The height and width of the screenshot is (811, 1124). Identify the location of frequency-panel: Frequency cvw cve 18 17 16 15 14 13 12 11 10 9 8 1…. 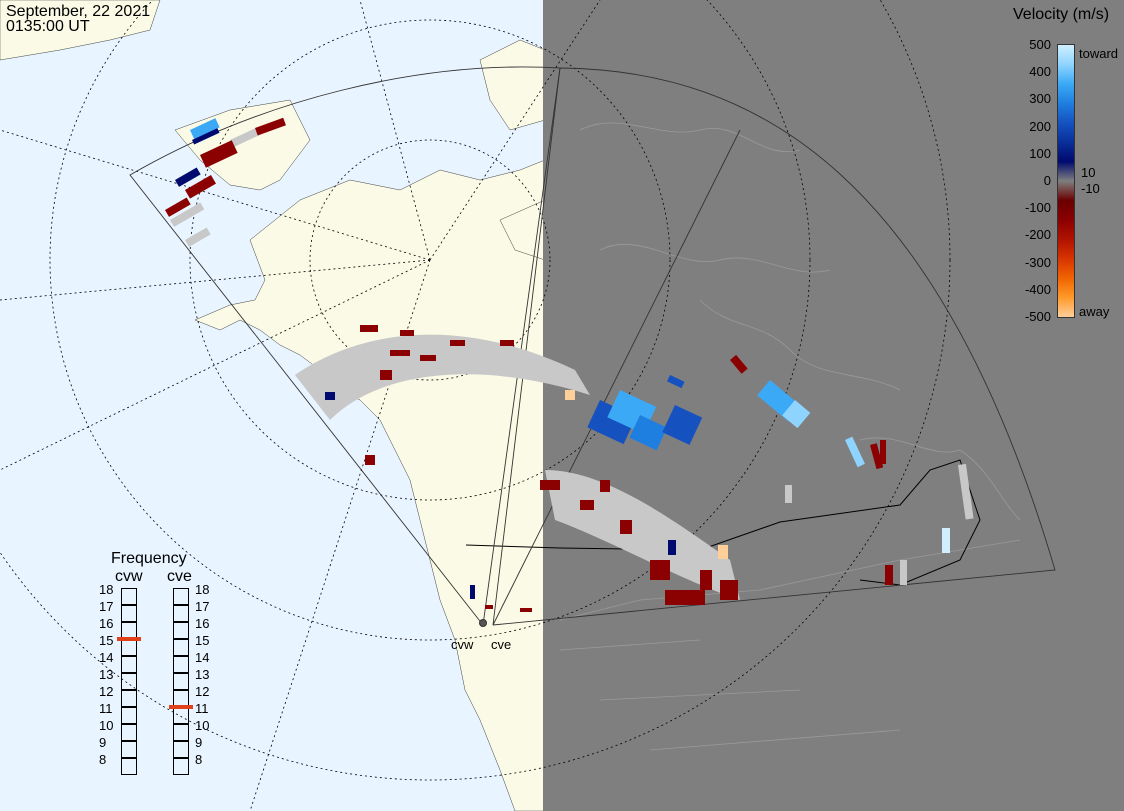
(155, 661).